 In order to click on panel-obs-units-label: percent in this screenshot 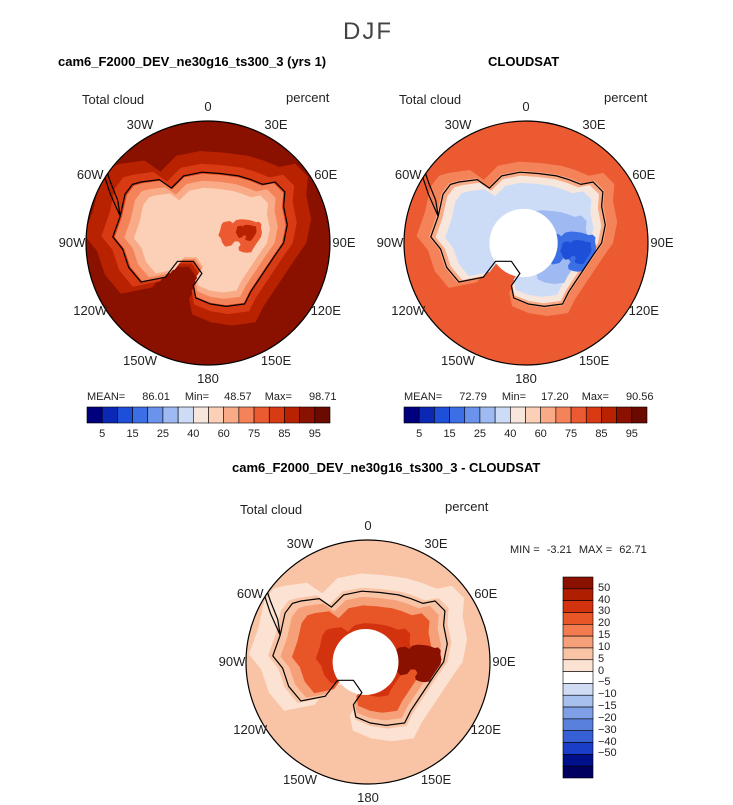, I will do `click(626, 97)`.